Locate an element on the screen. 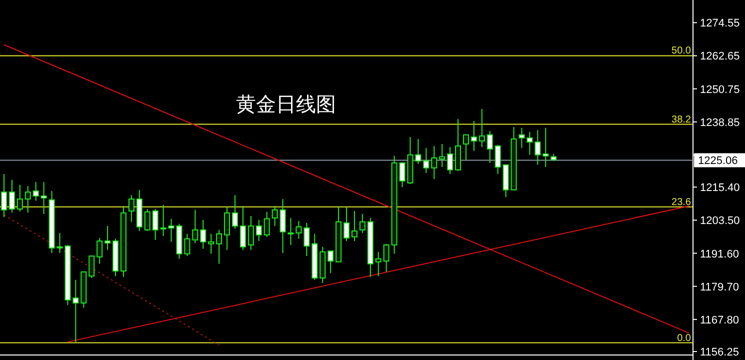  y-tick-label: 1215.40 is located at coordinates (720, 188).